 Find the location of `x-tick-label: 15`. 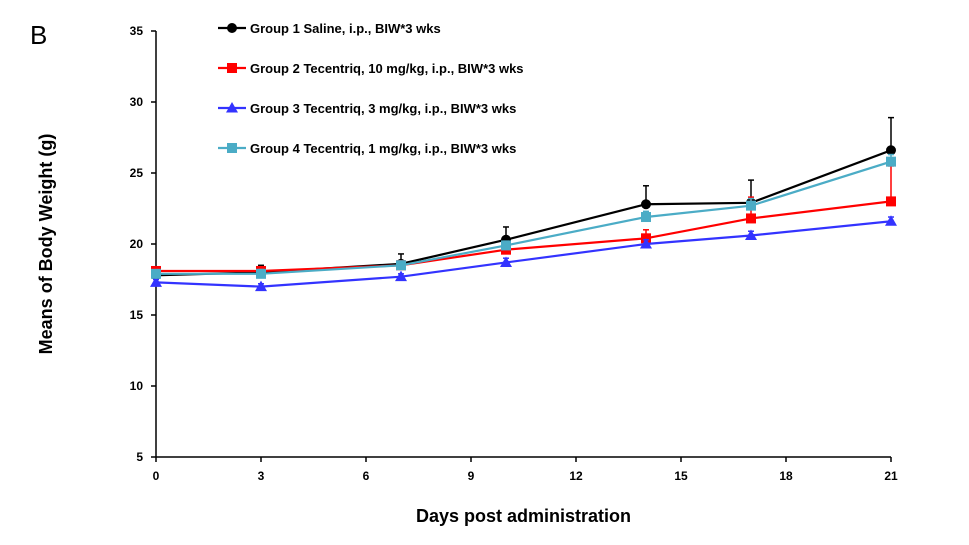

x-tick-label: 15 is located at coordinates (681, 476).